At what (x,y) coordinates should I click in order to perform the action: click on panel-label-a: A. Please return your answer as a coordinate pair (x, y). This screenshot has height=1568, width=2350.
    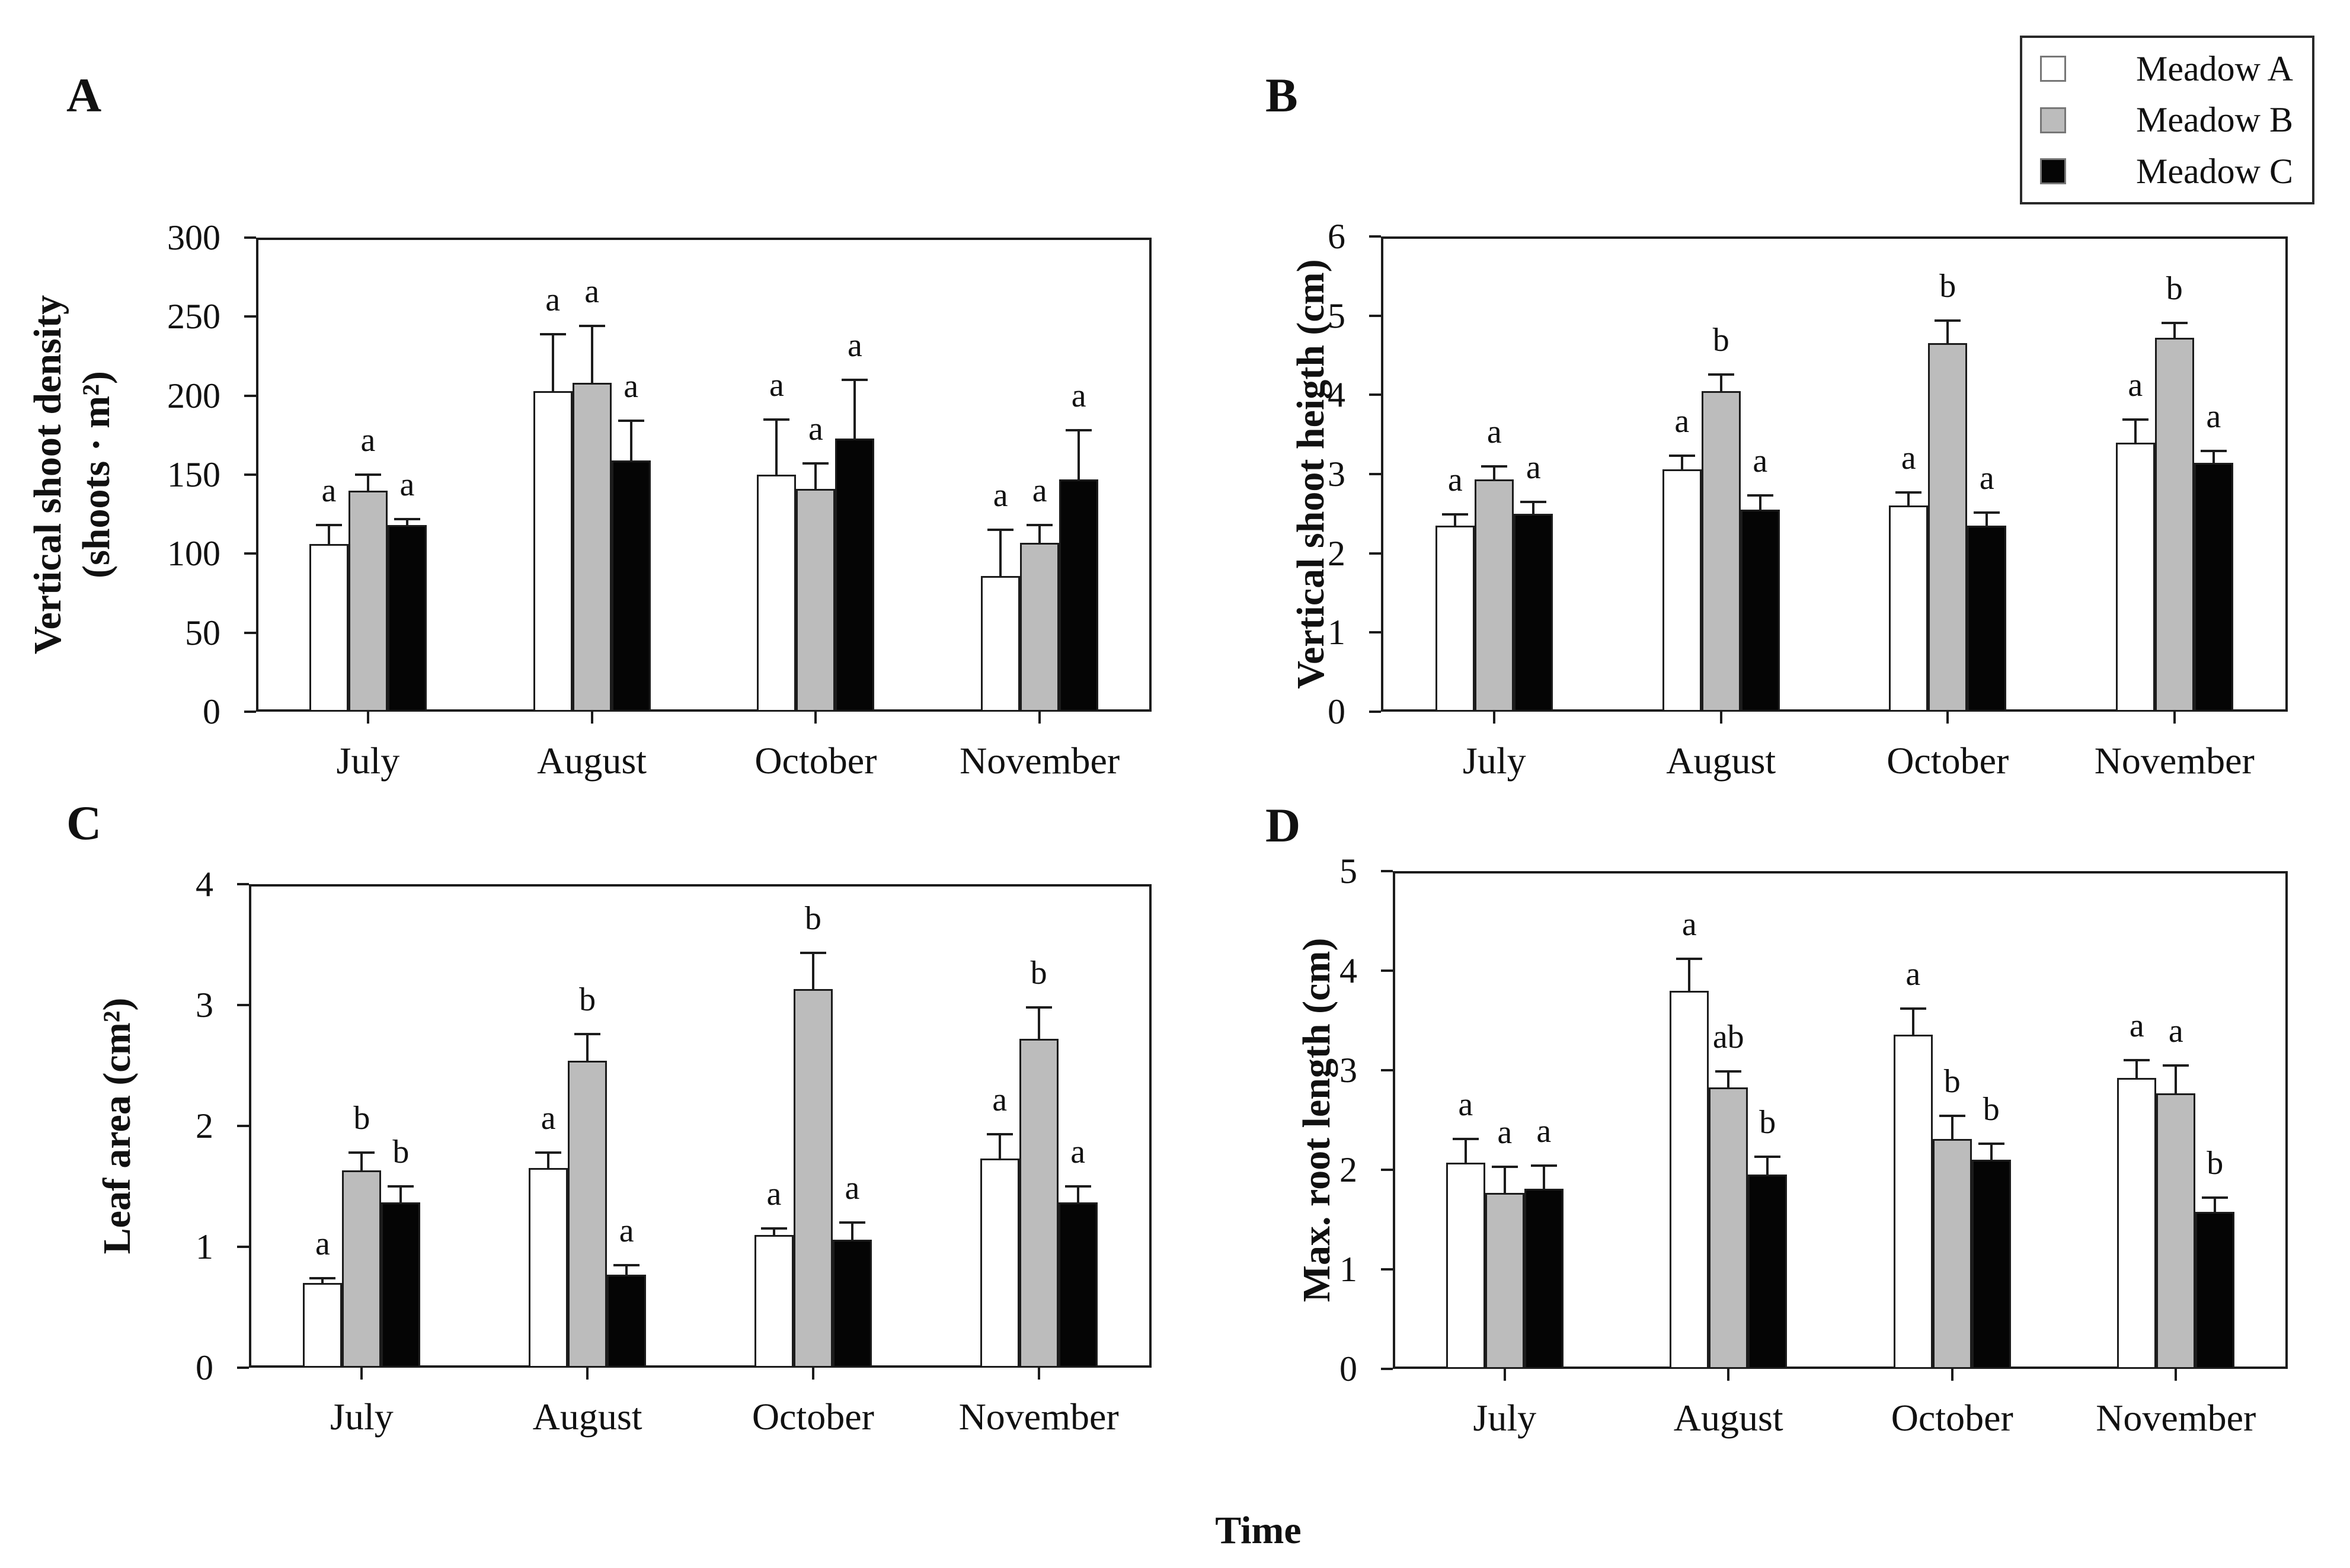
    Looking at the image, I should click on (84, 95).